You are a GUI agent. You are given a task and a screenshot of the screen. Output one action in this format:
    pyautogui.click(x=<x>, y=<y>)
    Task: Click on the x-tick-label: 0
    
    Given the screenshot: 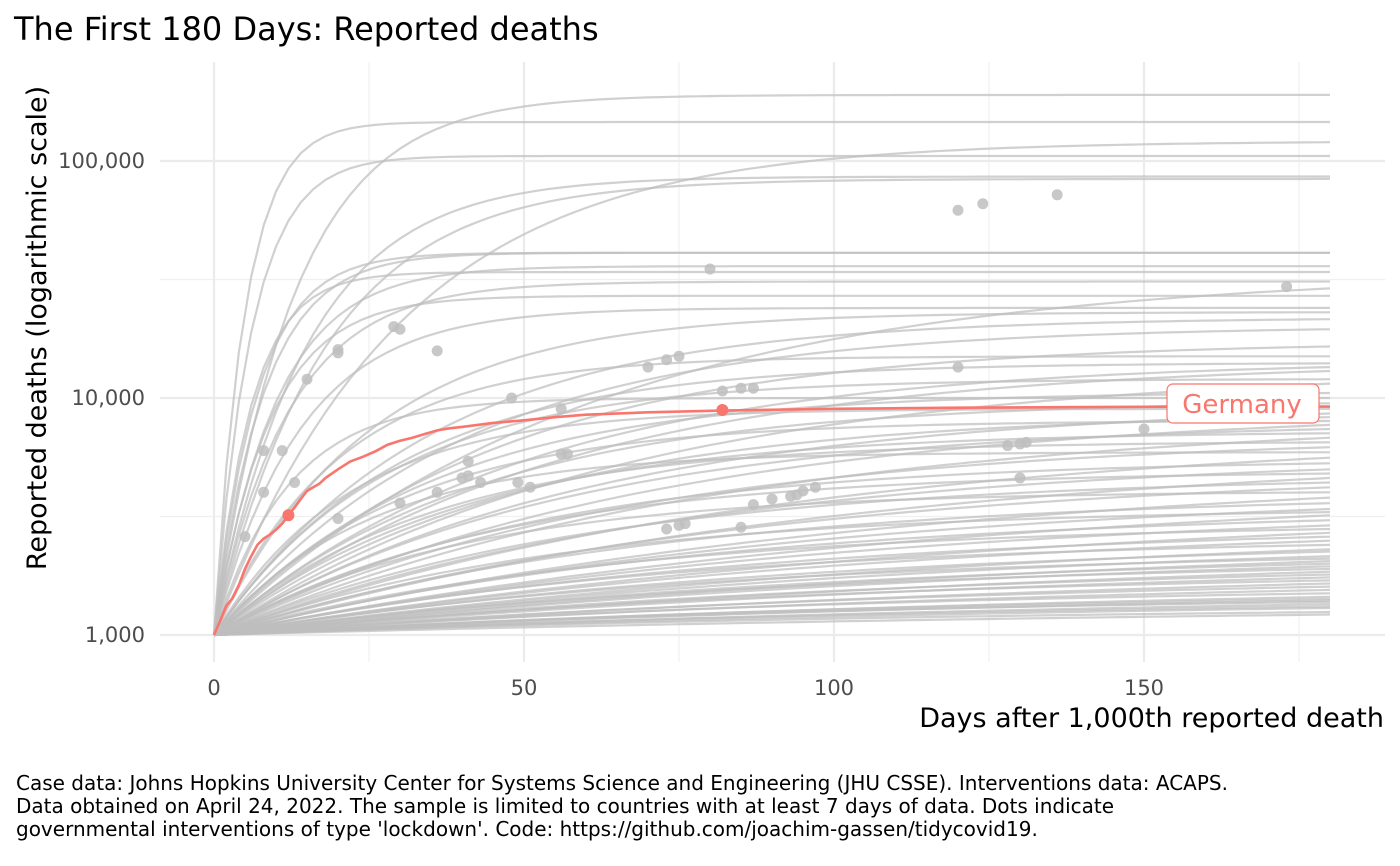 What is the action you would take?
    pyautogui.click(x=213, y=688)
    